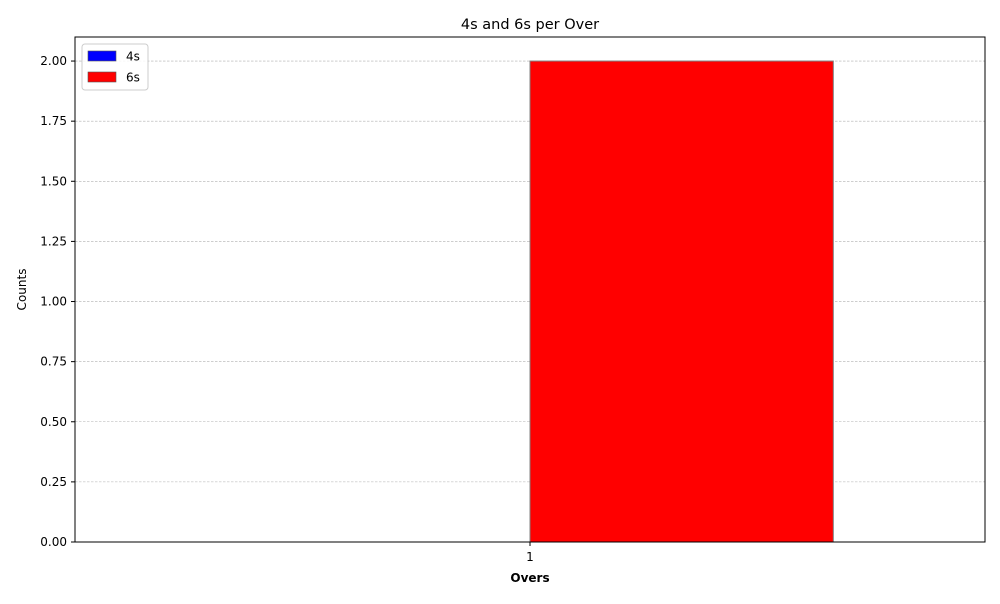 The height and width of the screenshot is (604, 1000). I want to click on y-tick-label: 0.50, so click(53, 422).